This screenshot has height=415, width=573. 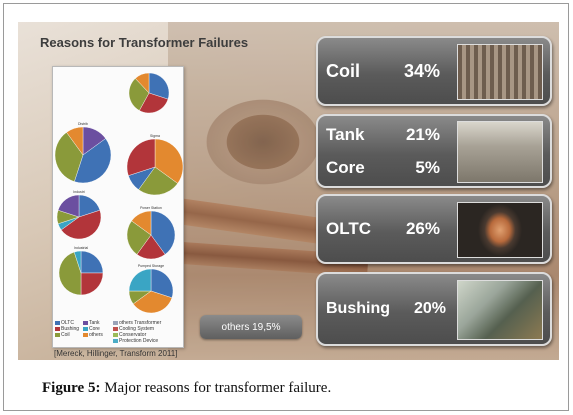 I want to click on legend-item: Protection Device, so click(x=135, y=341).